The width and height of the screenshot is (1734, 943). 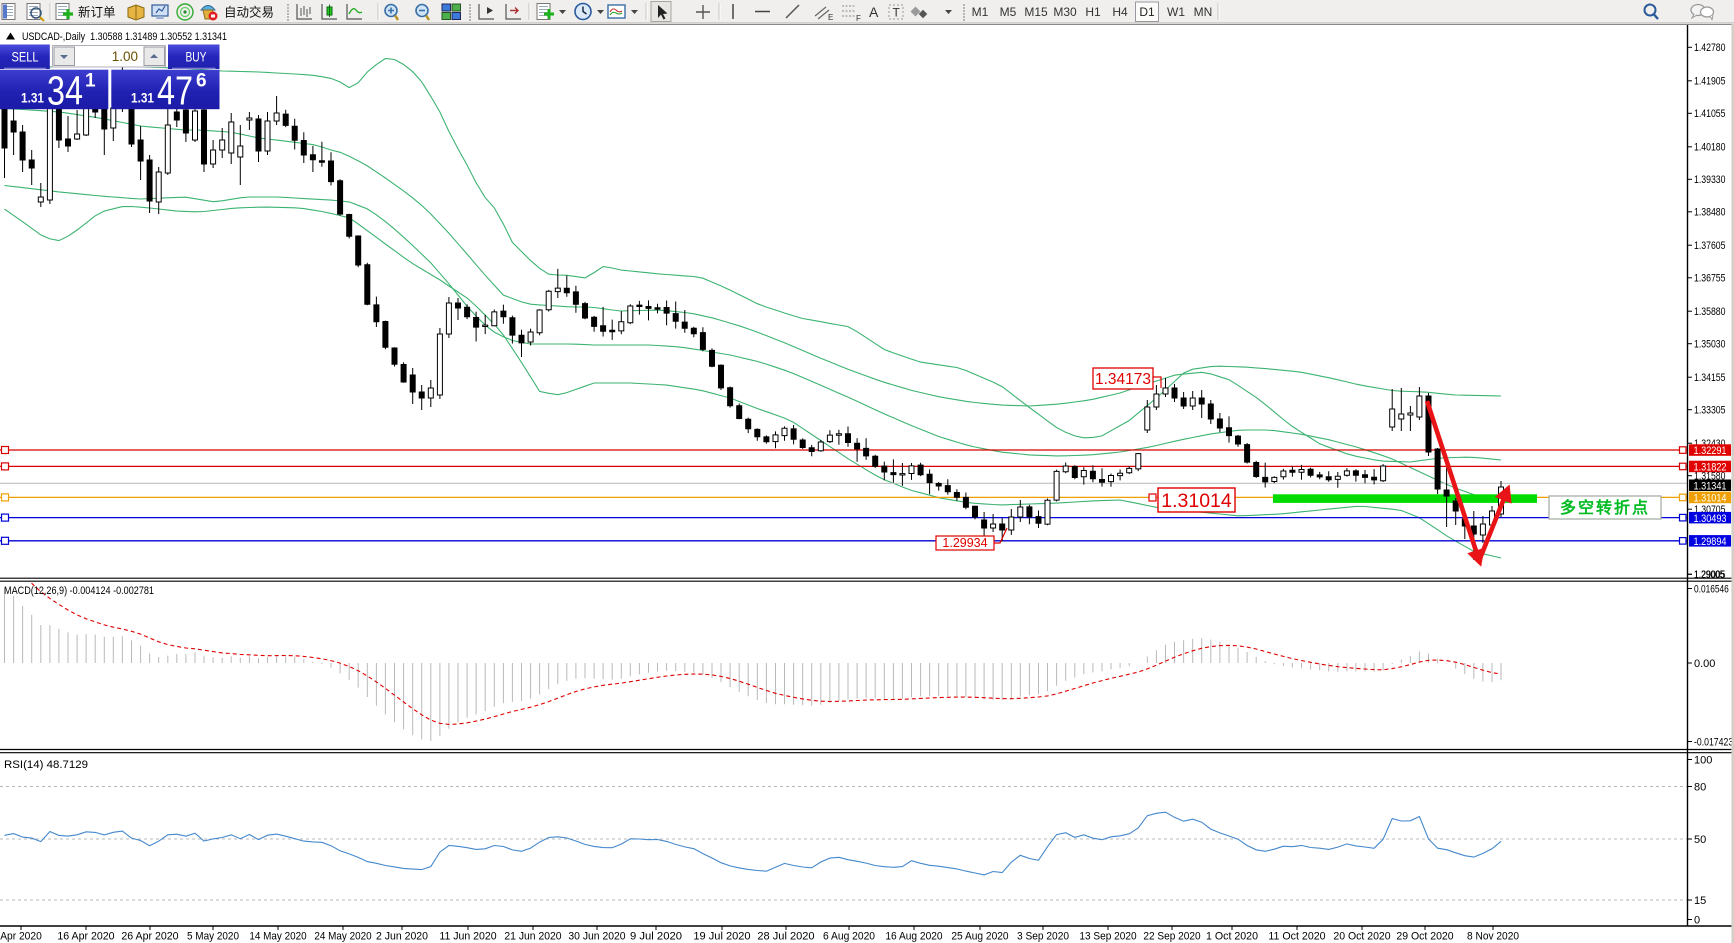 I want to click on svg-text: 1.32291, so click(x=1710, y=451).